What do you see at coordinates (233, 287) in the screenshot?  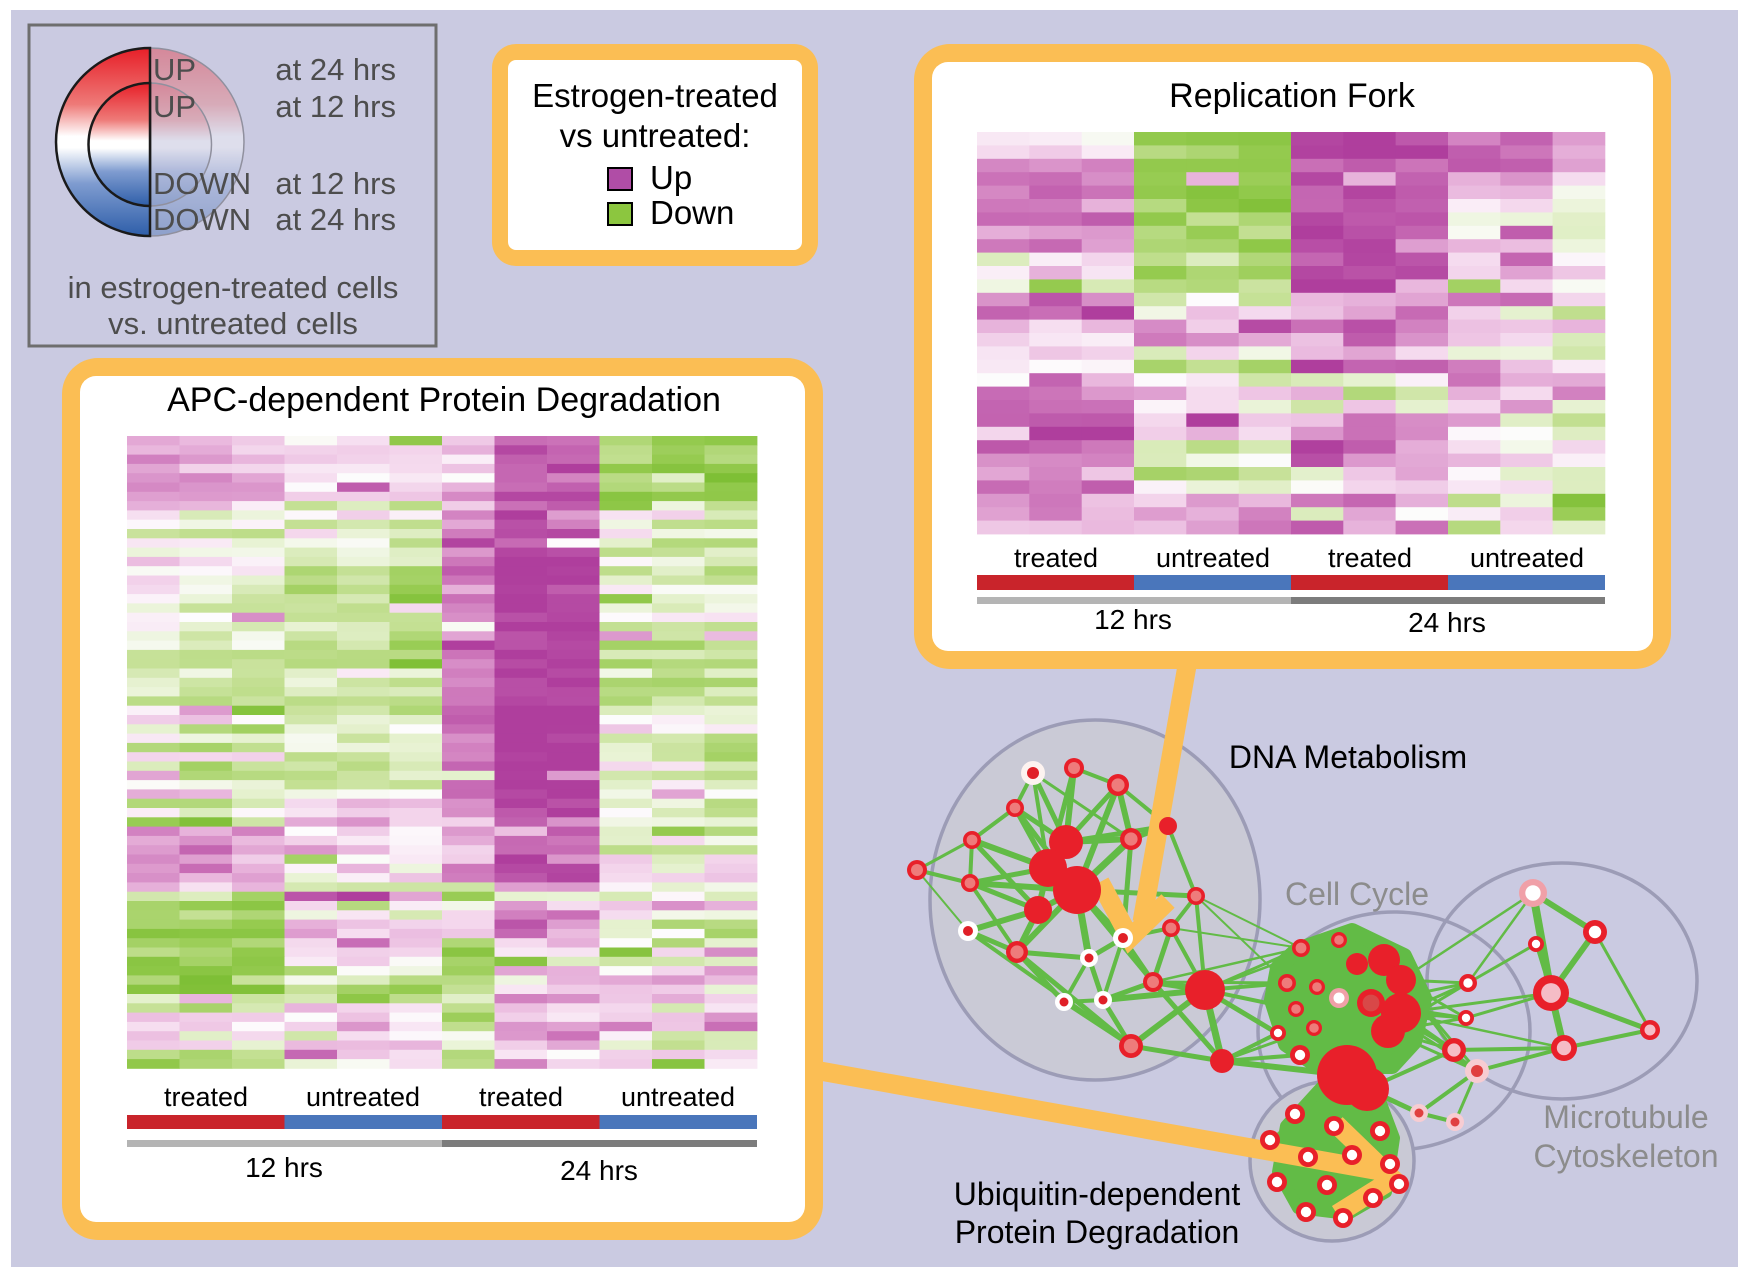 I see `svg-text: in estrogen-treated cells` at bounding box center [233, 287].